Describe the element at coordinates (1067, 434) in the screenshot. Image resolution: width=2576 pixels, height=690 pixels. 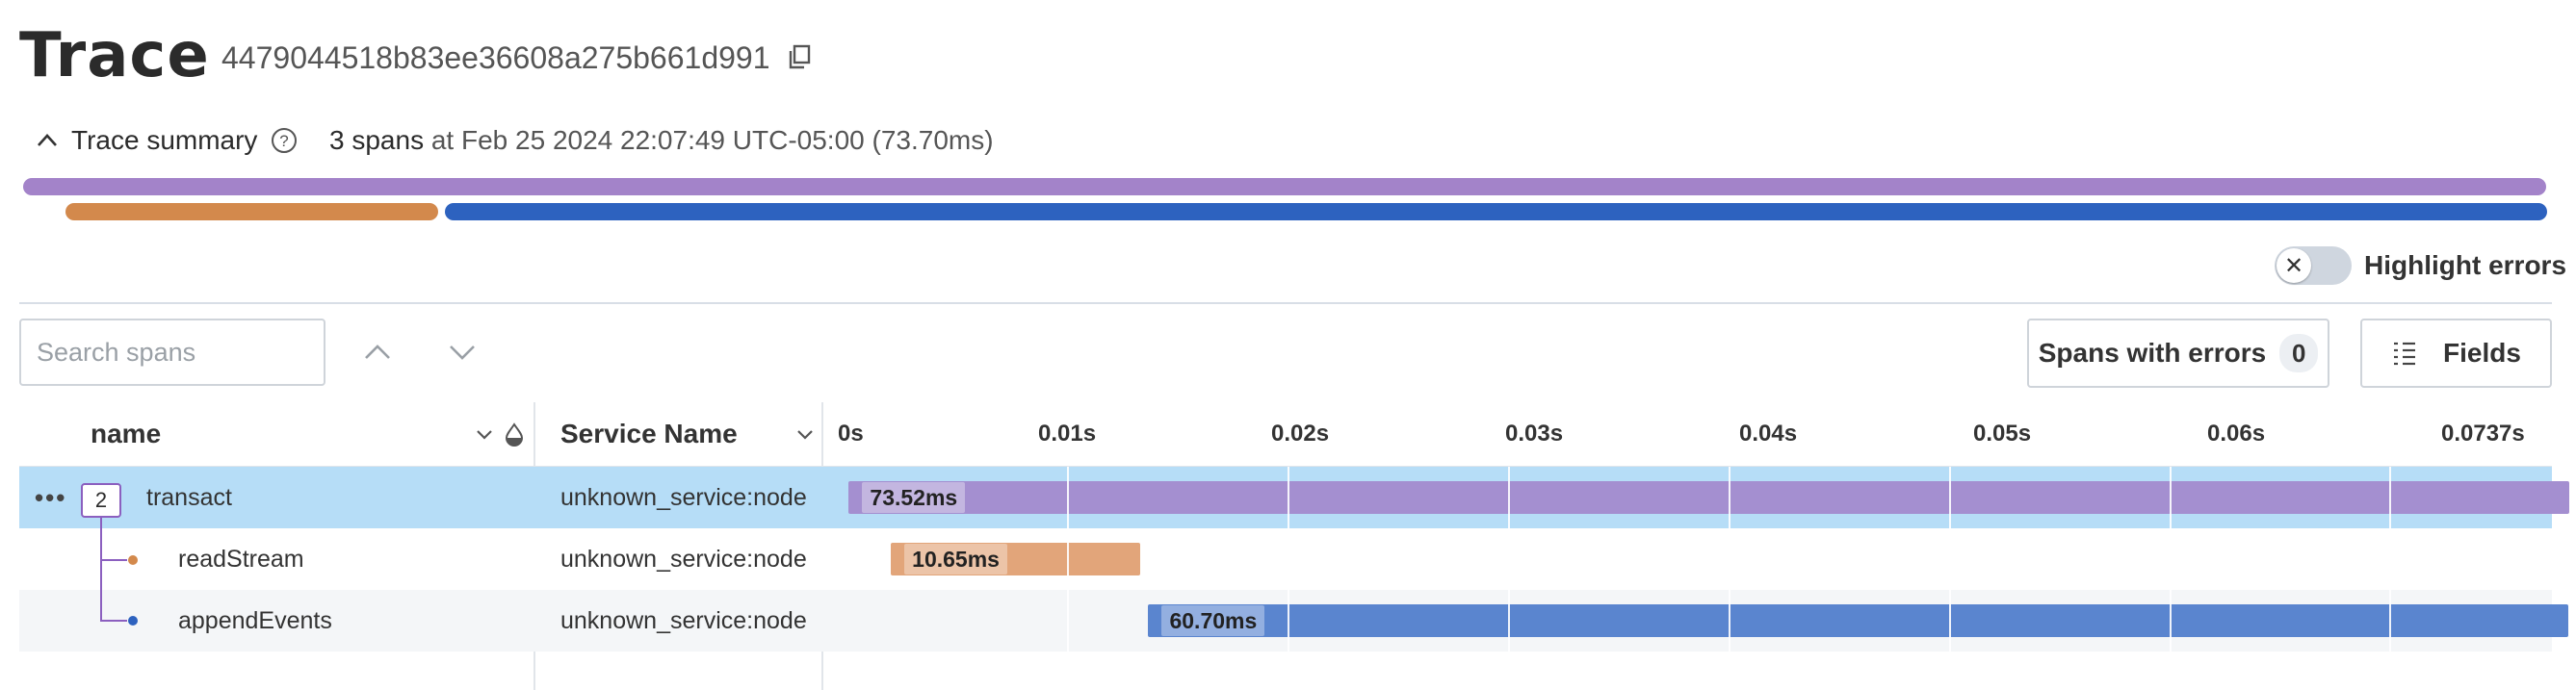
I see `timeline-tick-label: 0.01s` at that location.